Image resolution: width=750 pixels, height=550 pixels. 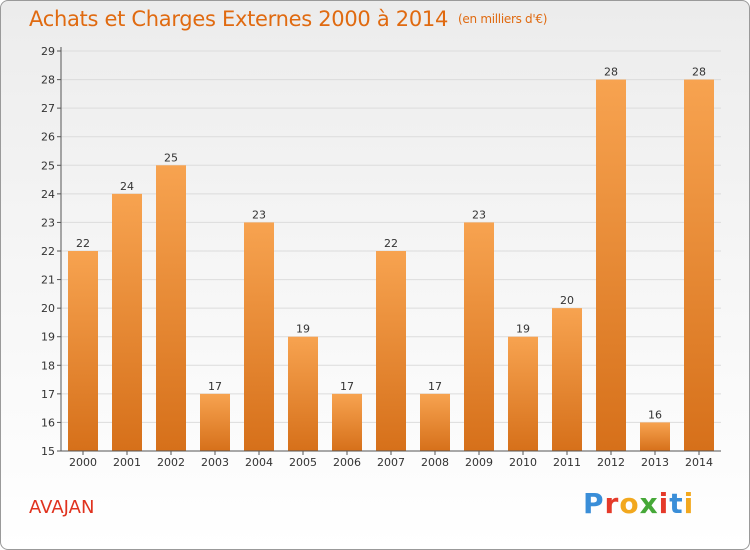 What do you see at coordinates (612, 503) in the screenshot?
I see `logo-letter: r` at bounding box center [612, 503].